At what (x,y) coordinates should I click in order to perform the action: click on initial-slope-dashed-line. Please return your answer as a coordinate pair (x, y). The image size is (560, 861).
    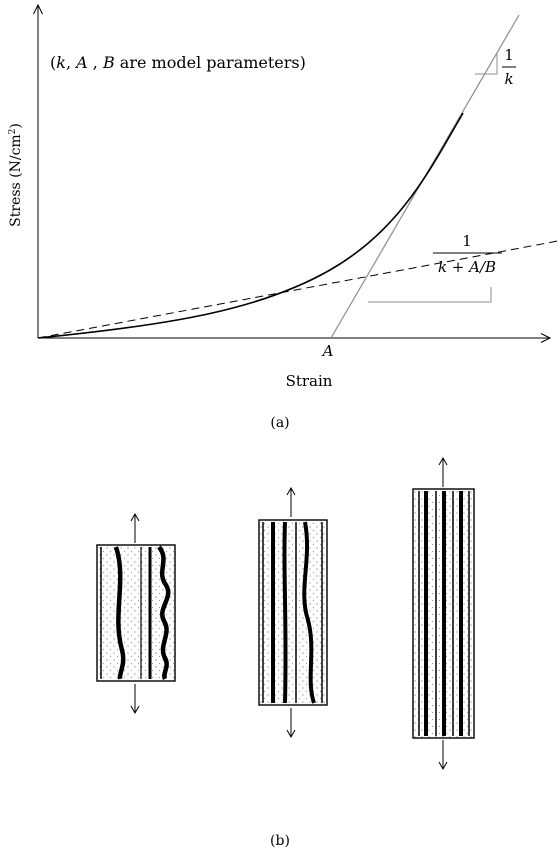
    Looking at the image, I should click on (298, 289).